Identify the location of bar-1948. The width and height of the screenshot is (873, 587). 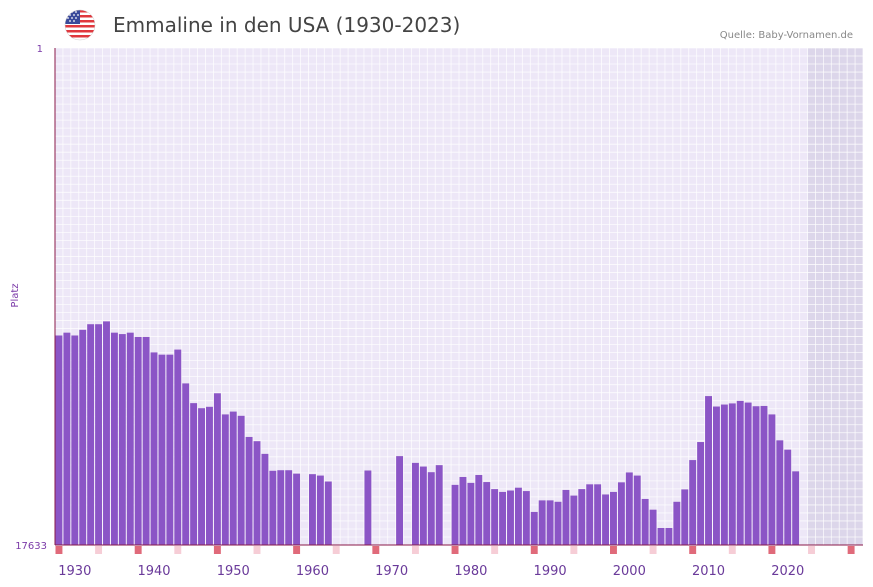
(217, 469).